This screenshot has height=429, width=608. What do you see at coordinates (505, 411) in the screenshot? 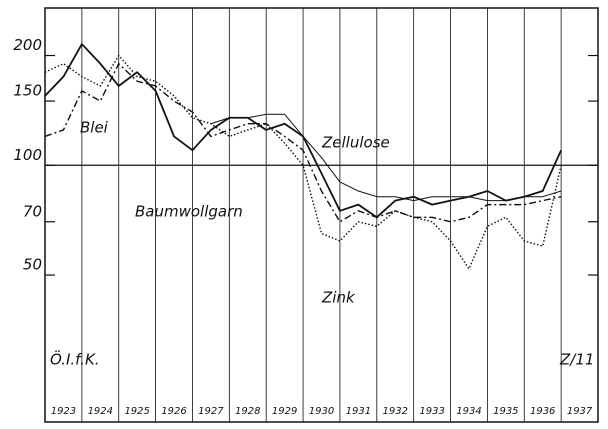
I see `x-tick-label: 1935` at bounding box center [505, 411].